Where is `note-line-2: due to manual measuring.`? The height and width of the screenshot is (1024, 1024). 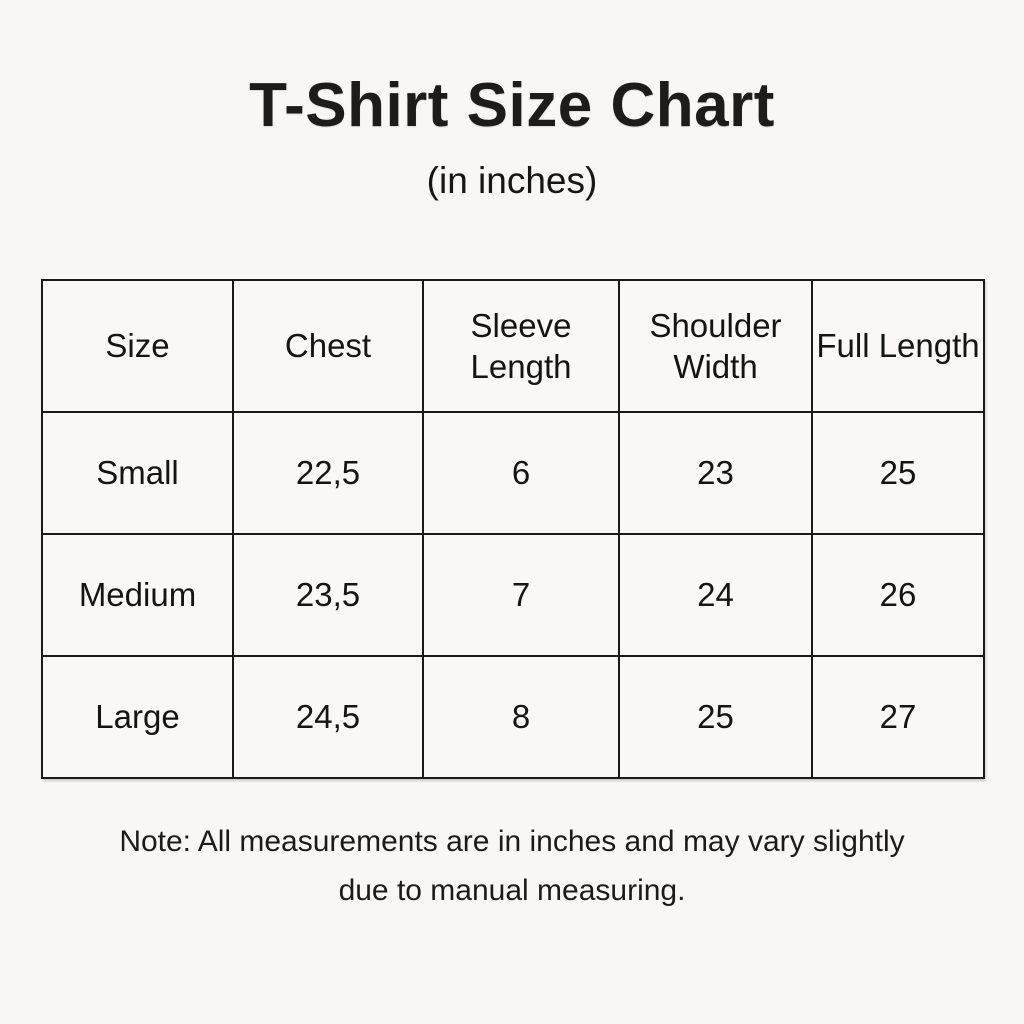
note-line-2: due to manual measuring. is located at coordinates (512, 890).